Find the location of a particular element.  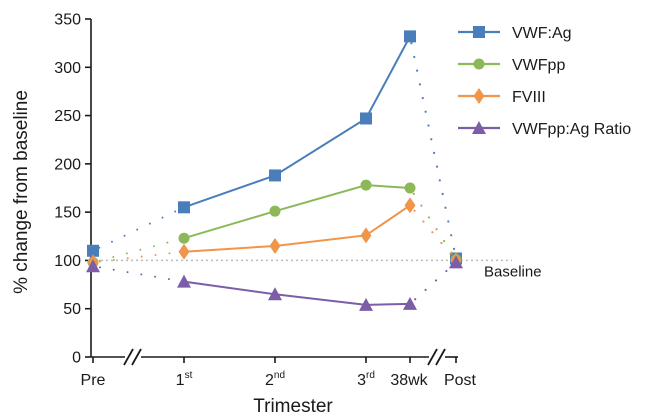

y-tick-label: 250 is located at coordinates (67, 116).